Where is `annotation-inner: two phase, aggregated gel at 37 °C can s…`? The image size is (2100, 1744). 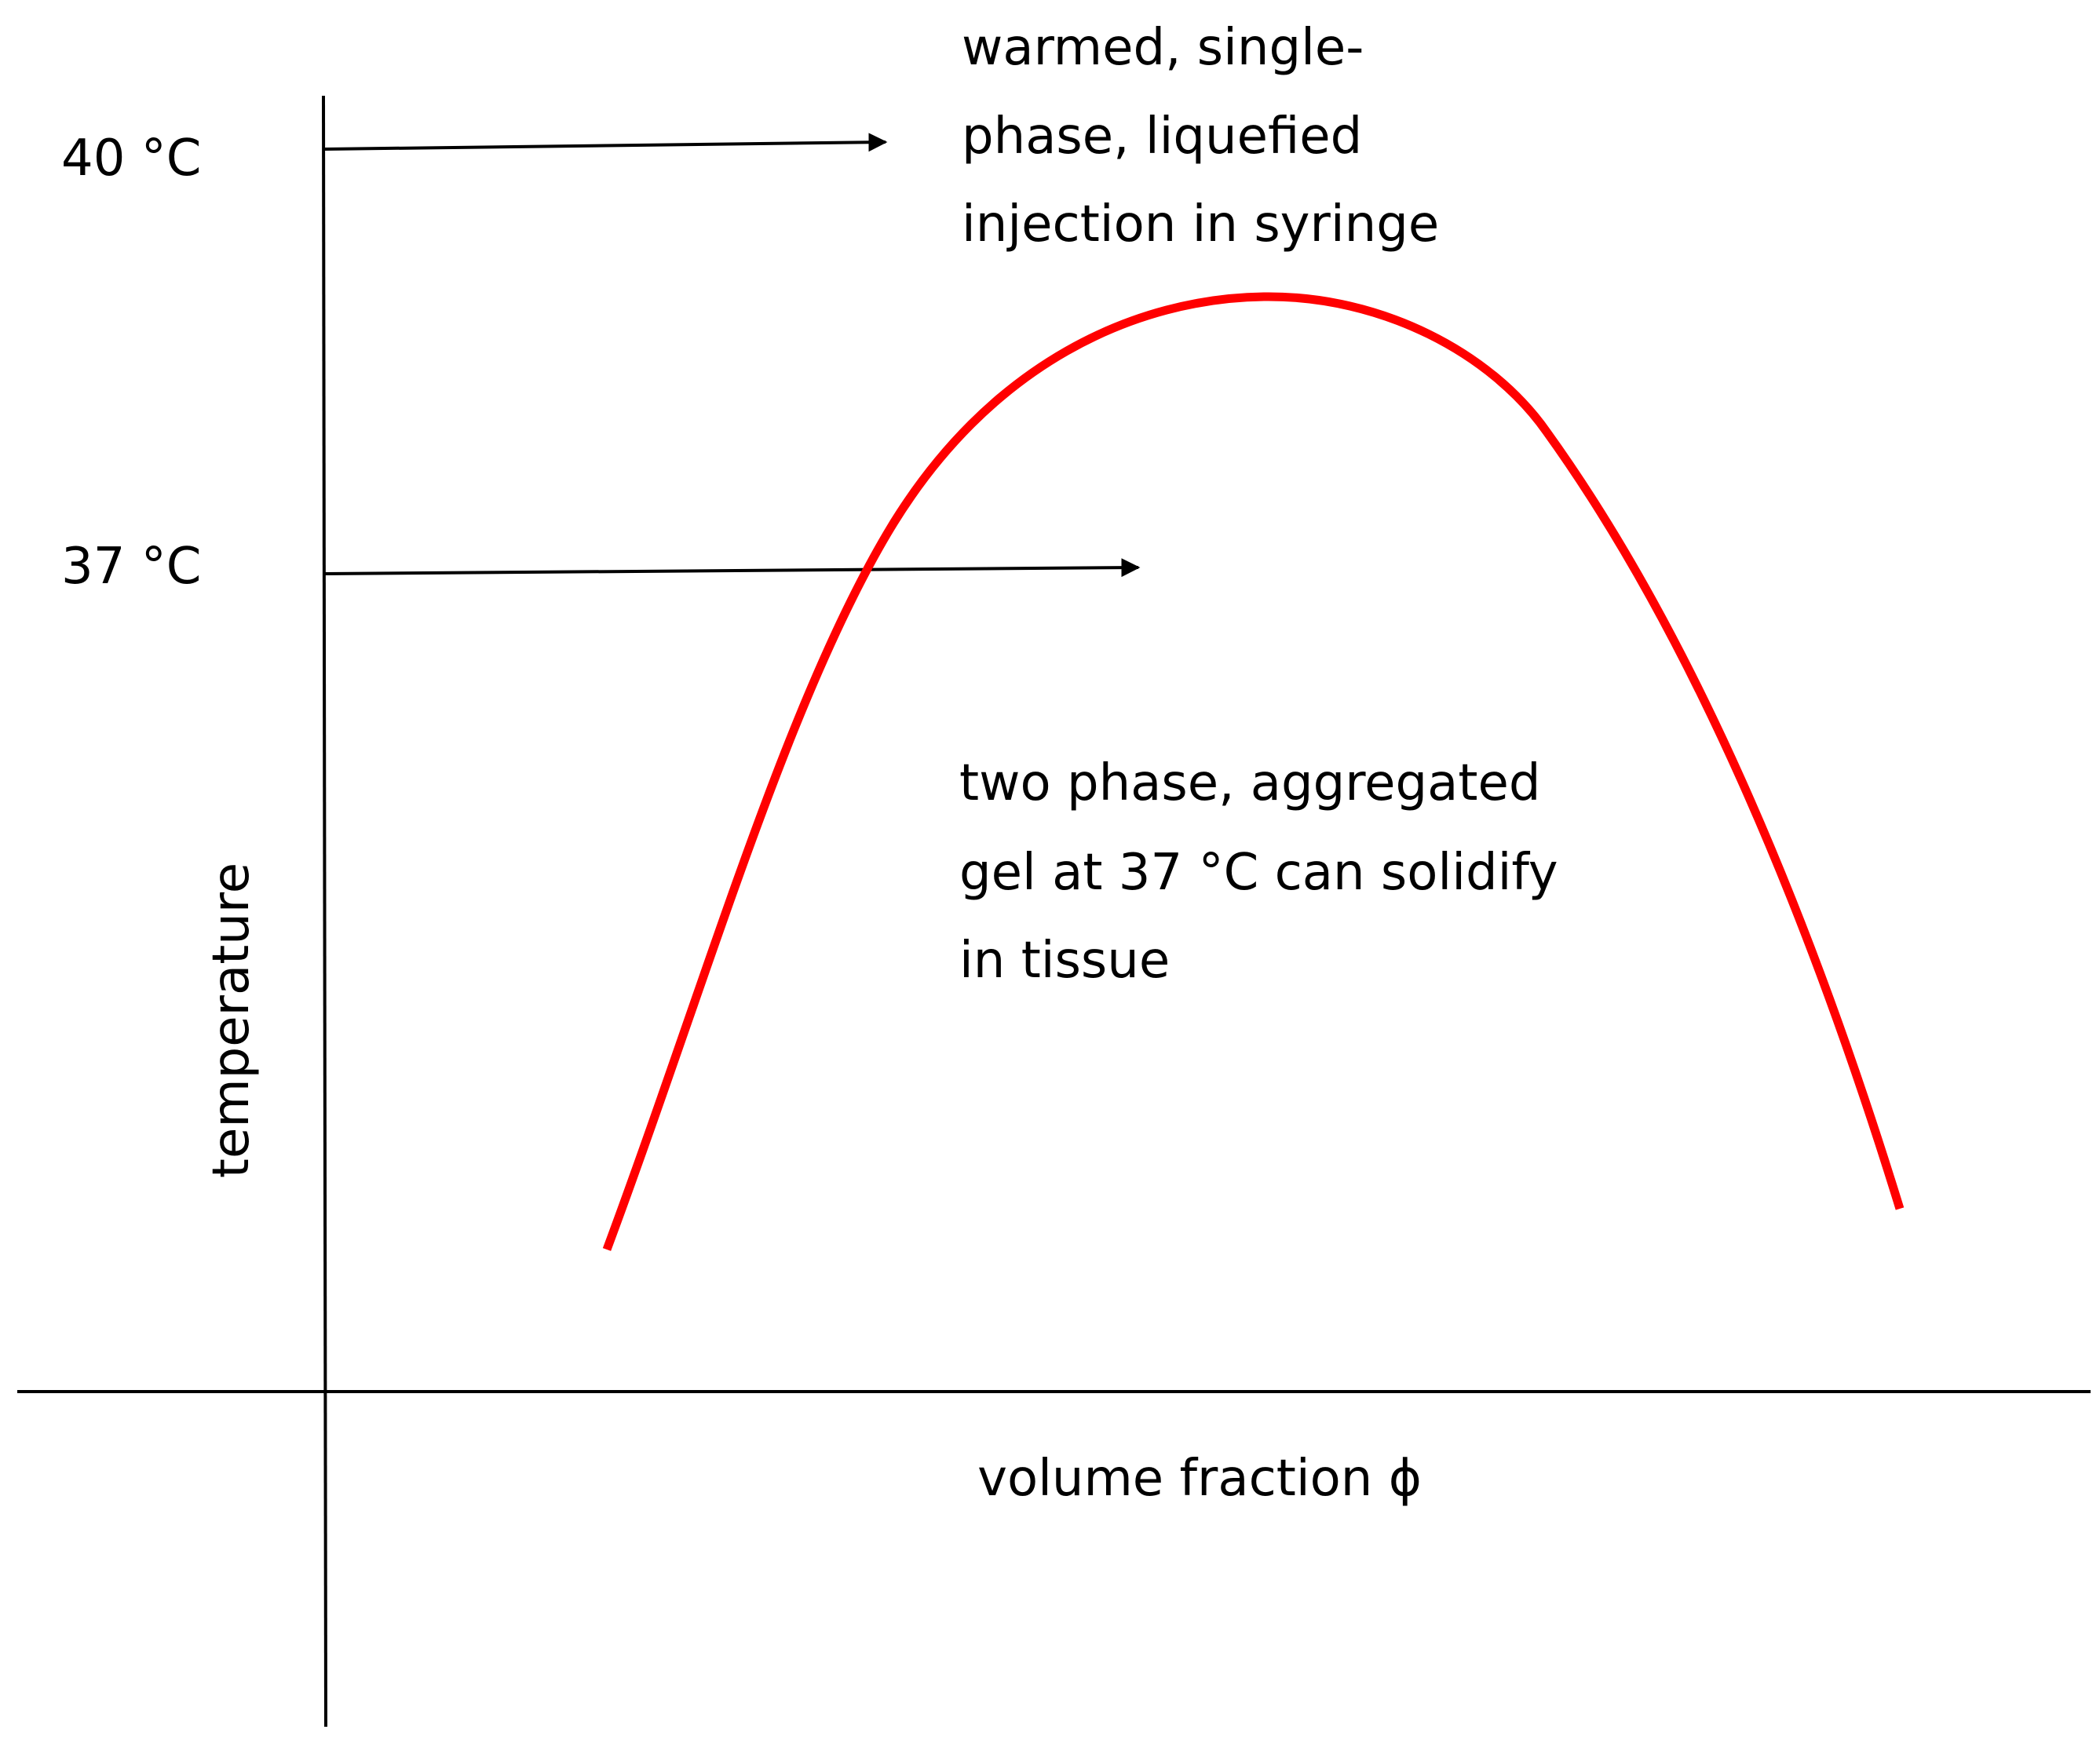
annotation-inner: two phase, aggregated gel at 37 °C can s… is located at coordinates (1266, 872).